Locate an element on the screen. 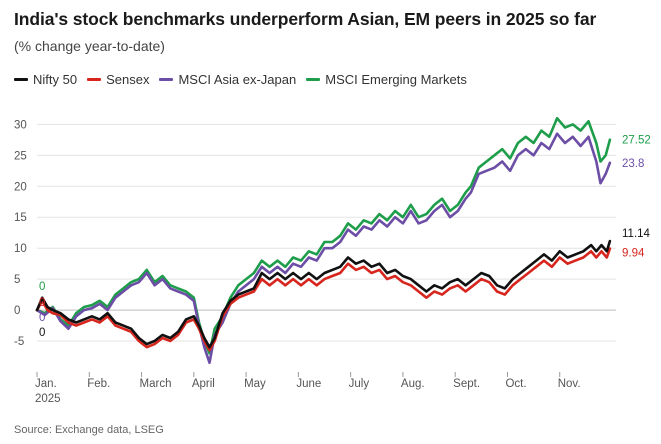 The width and height of the screenshot is (661, 444). x-tick-label: Aug. is located at coordinates (413, 384).